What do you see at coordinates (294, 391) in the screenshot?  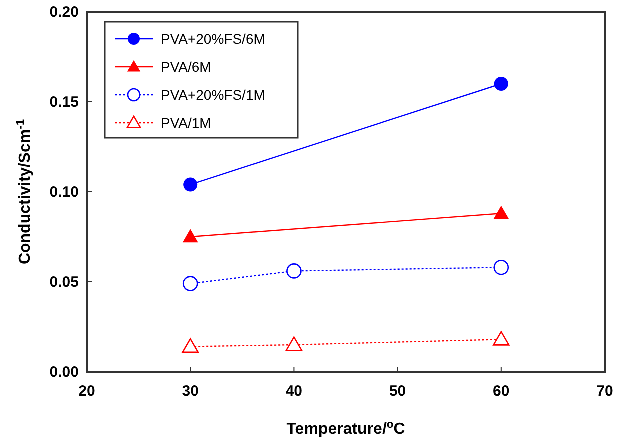 I see `x-tick-label: 40` at bounding box center [294, 391].